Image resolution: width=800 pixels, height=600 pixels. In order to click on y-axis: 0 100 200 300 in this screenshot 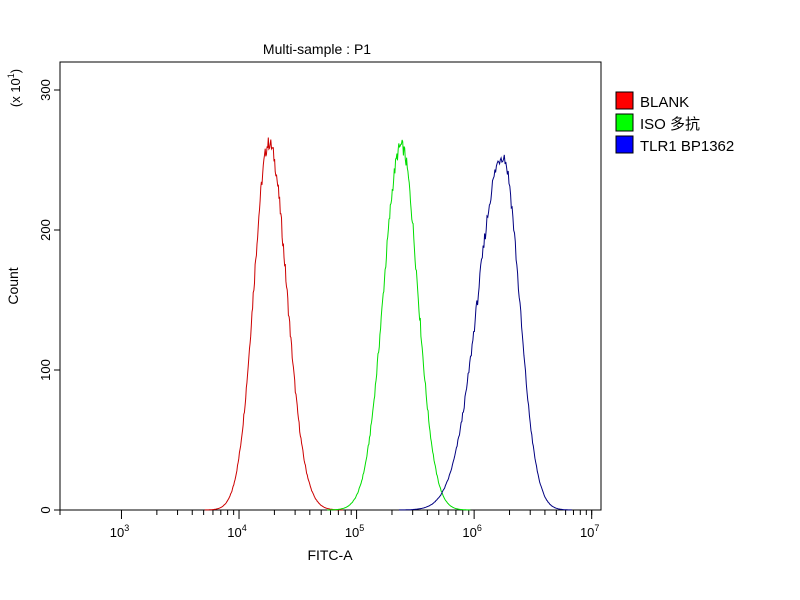, I will do `click(49, 296)`.